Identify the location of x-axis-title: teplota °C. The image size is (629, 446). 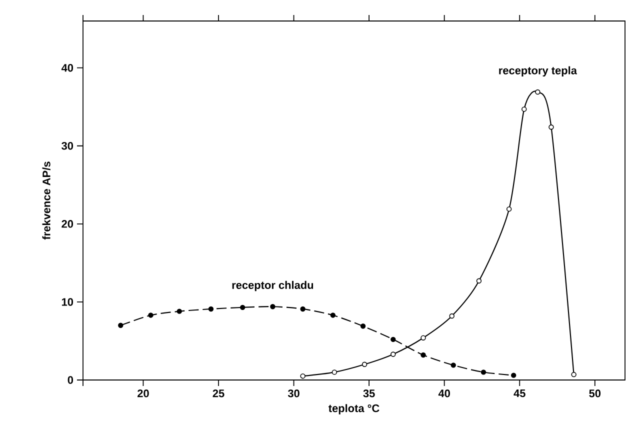
(354, 409).